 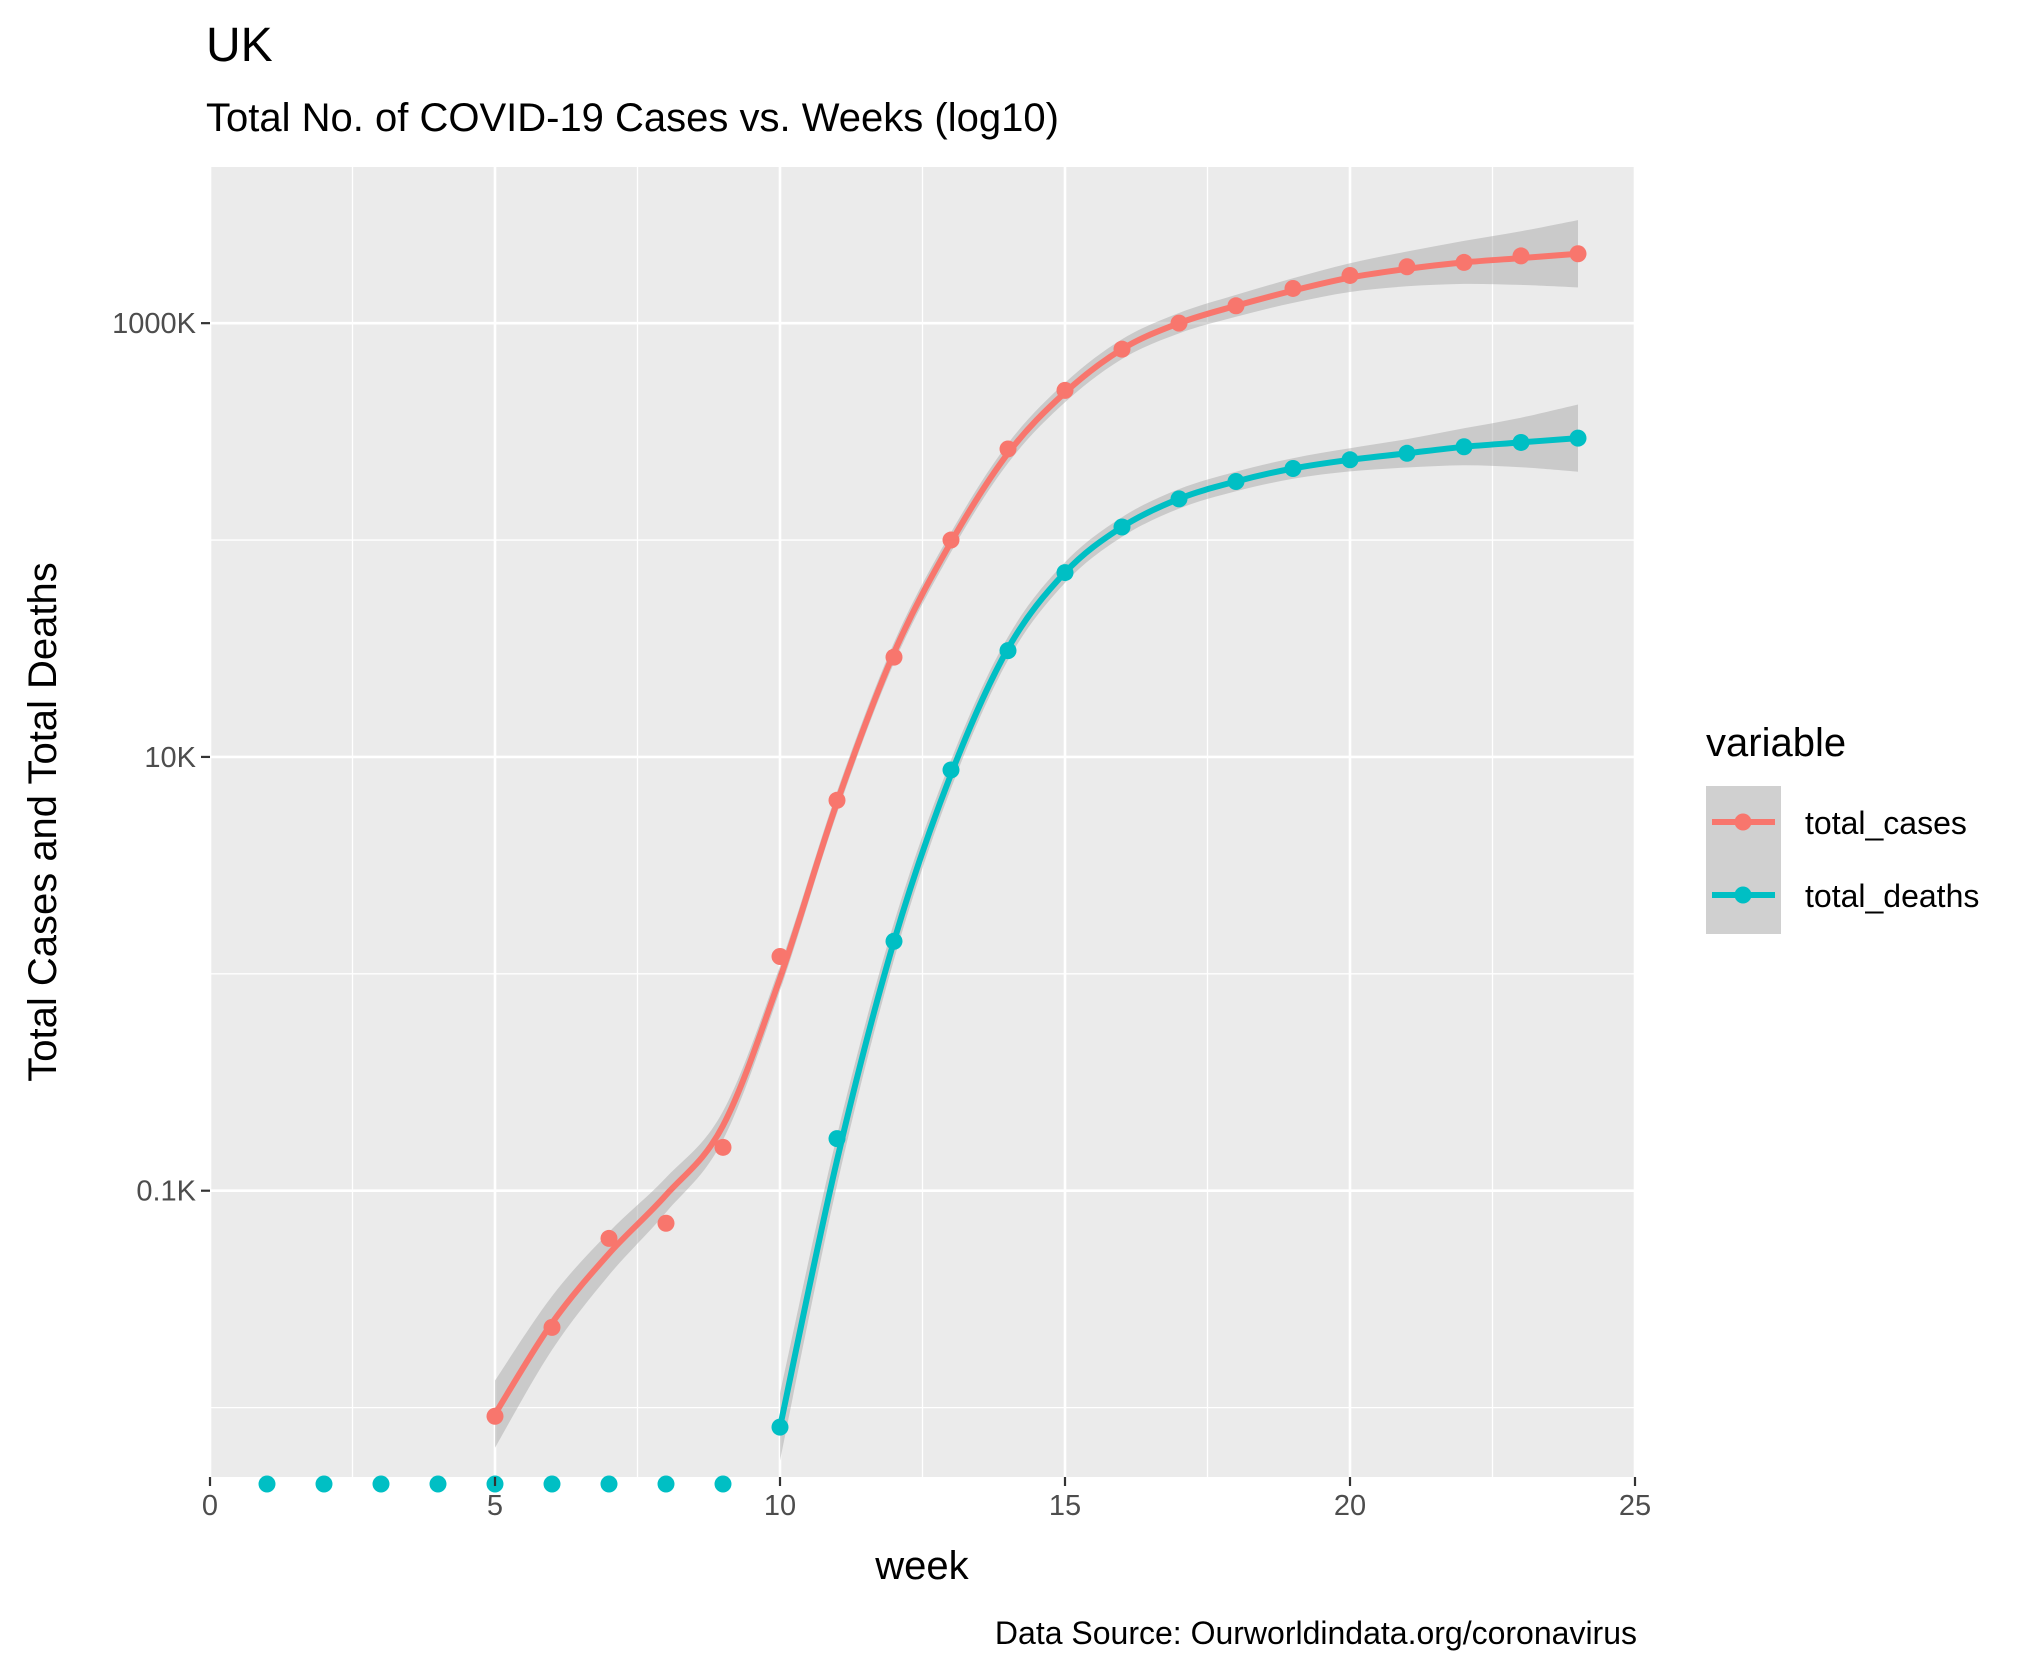 I want to click on chart-title: UK, so click(x=239, y=45).